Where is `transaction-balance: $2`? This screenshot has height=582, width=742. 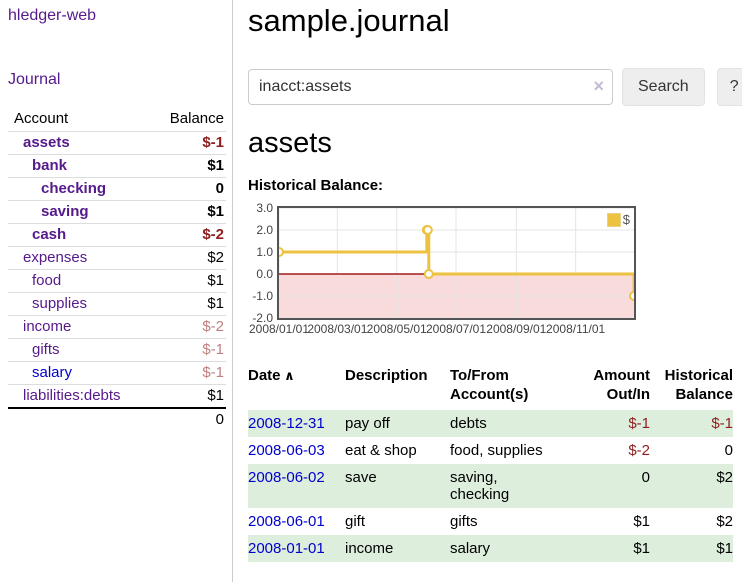 transaction-balance: $2 is located at coordinates (724, 521).